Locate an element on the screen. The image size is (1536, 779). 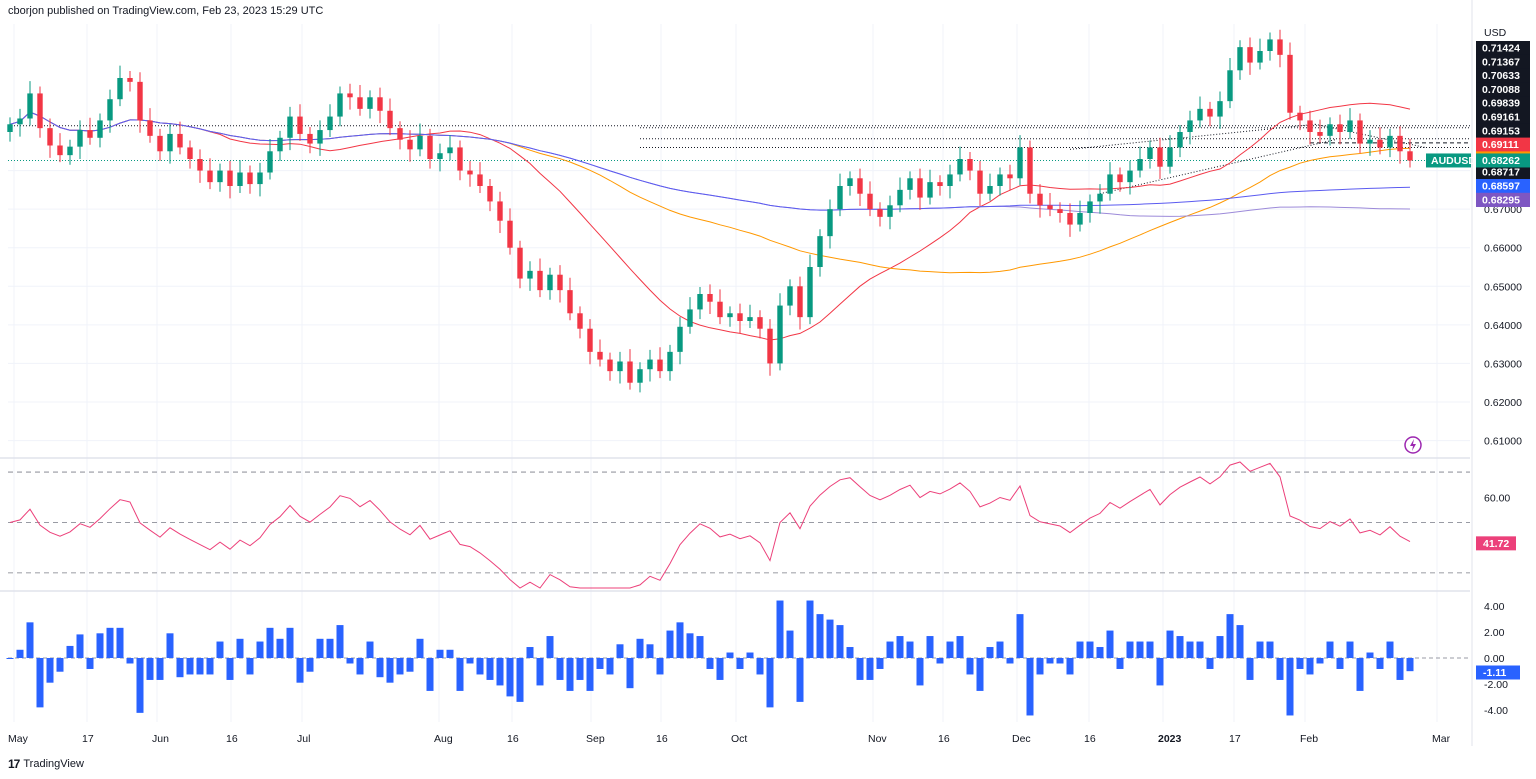
price-tag-2: 0.70633 is located at coordinates (1501, 76).